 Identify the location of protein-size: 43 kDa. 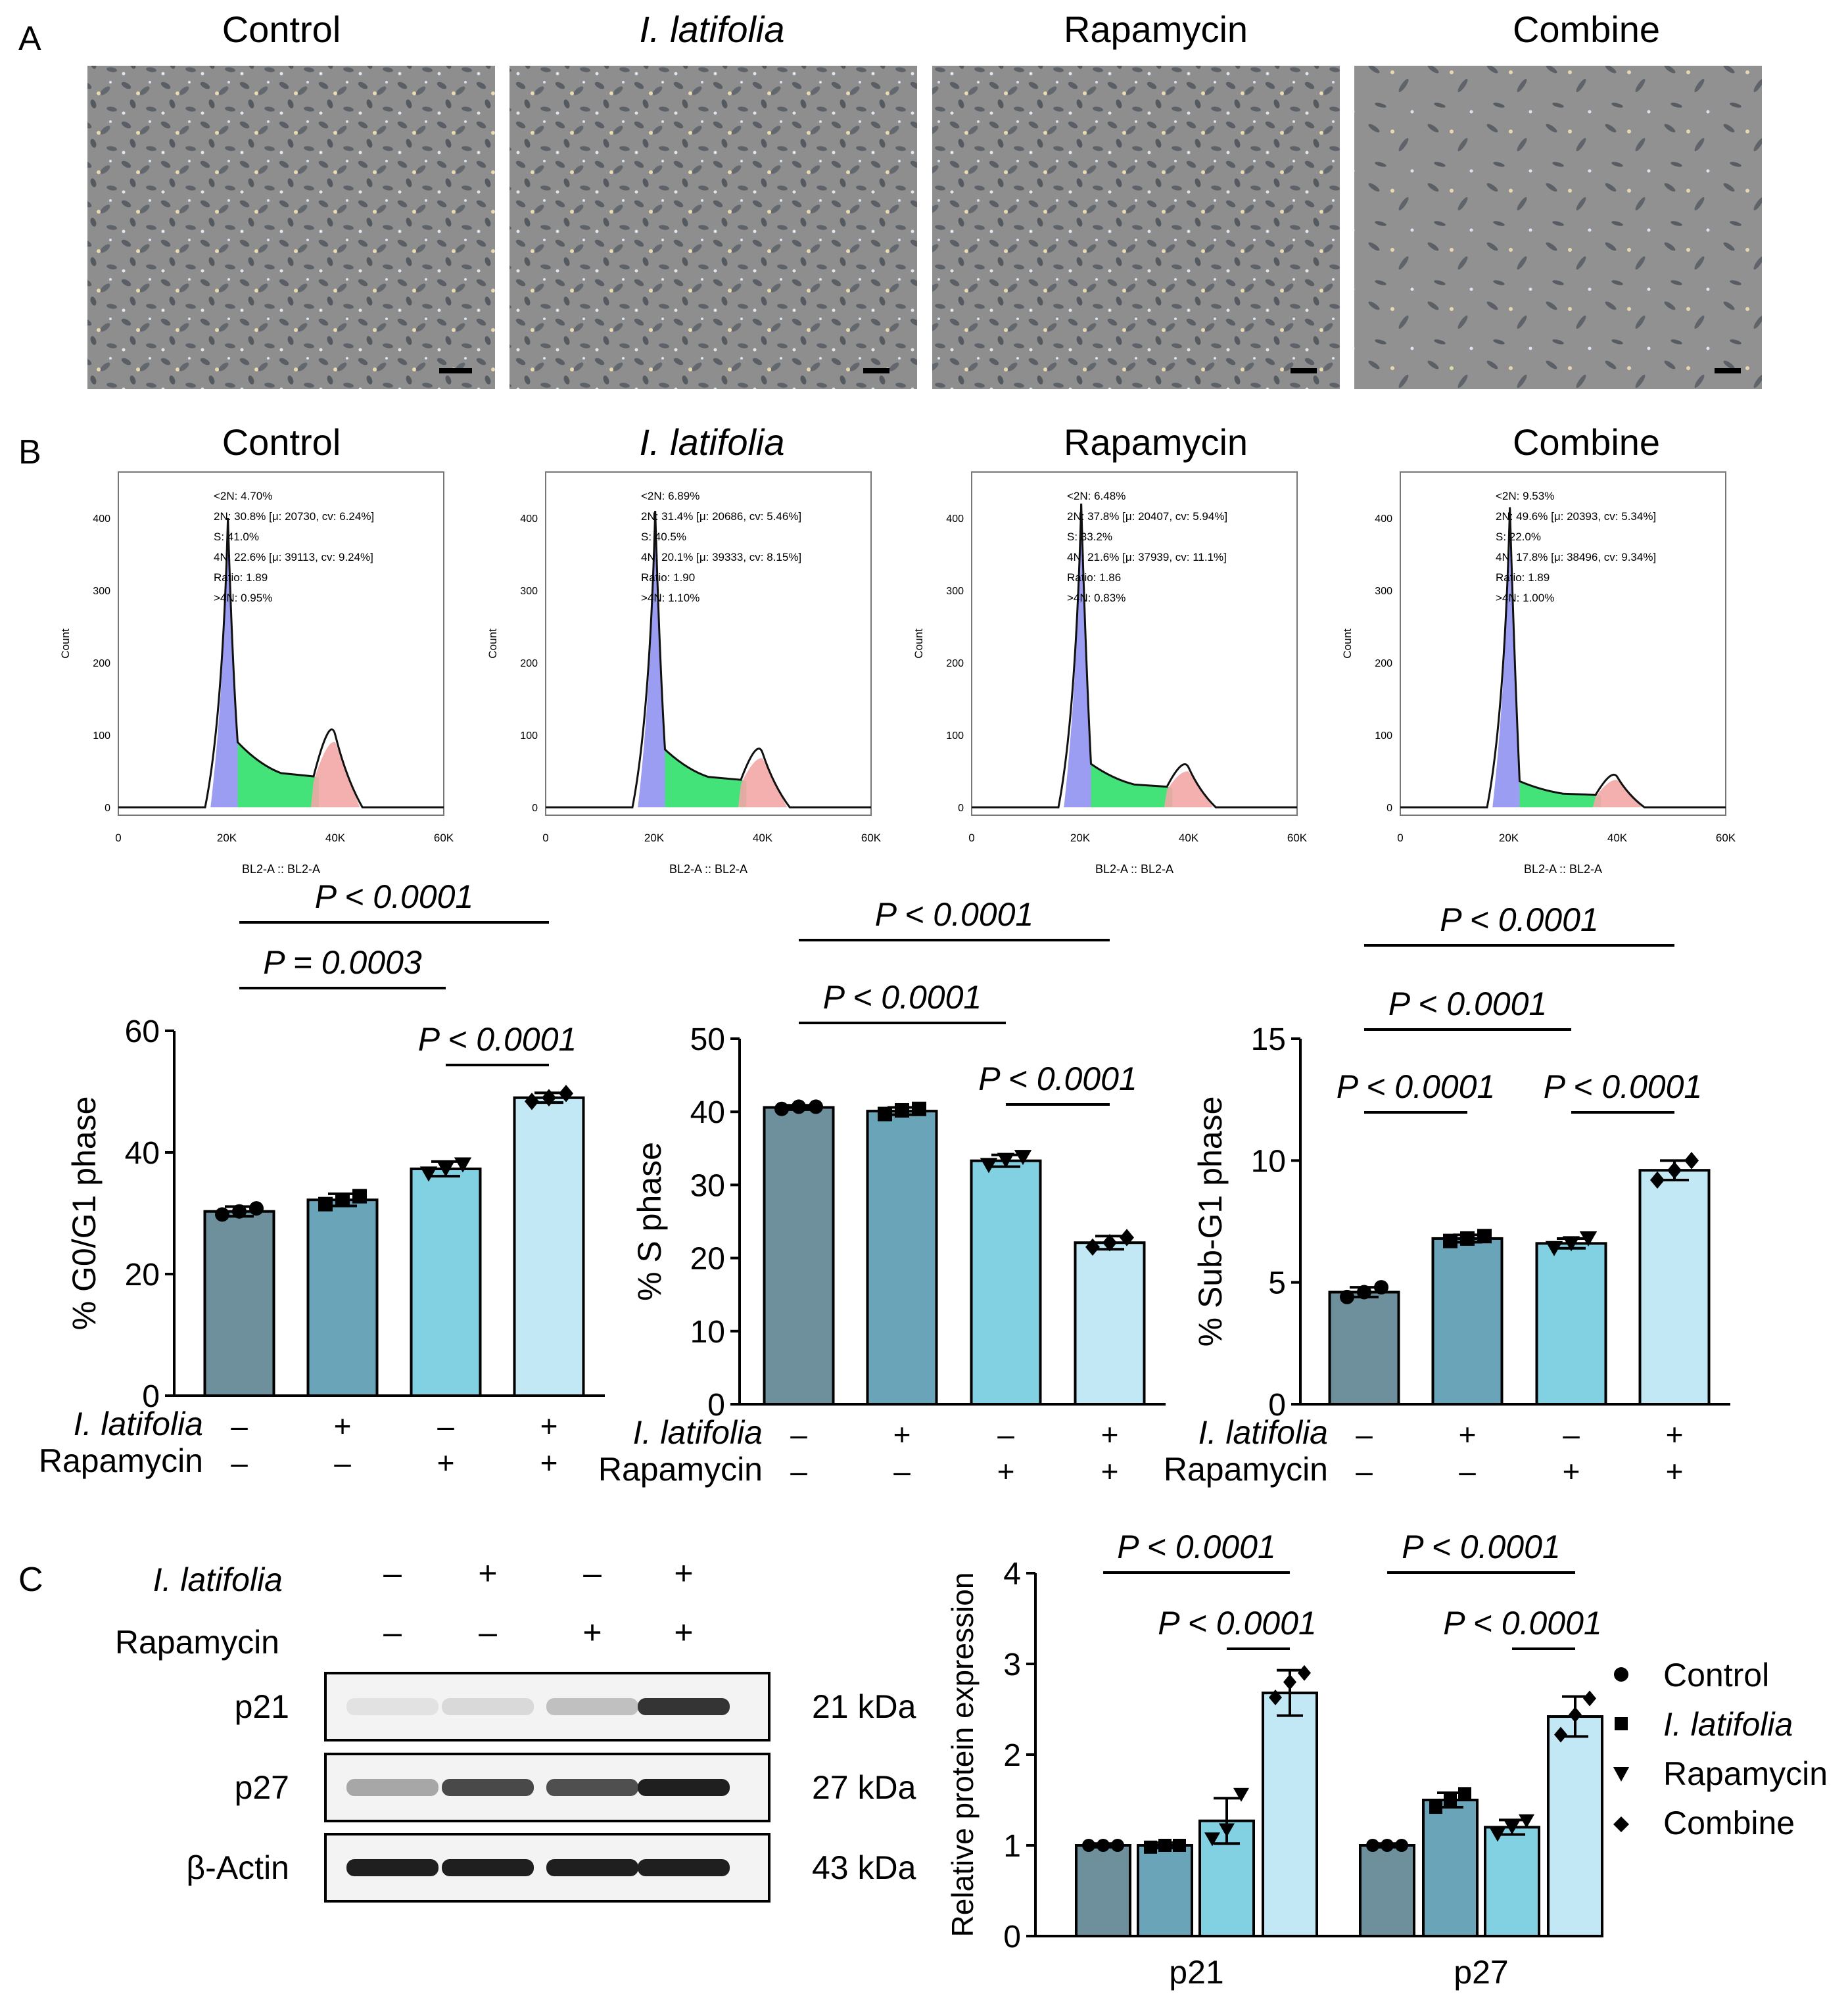
(864, 1868).